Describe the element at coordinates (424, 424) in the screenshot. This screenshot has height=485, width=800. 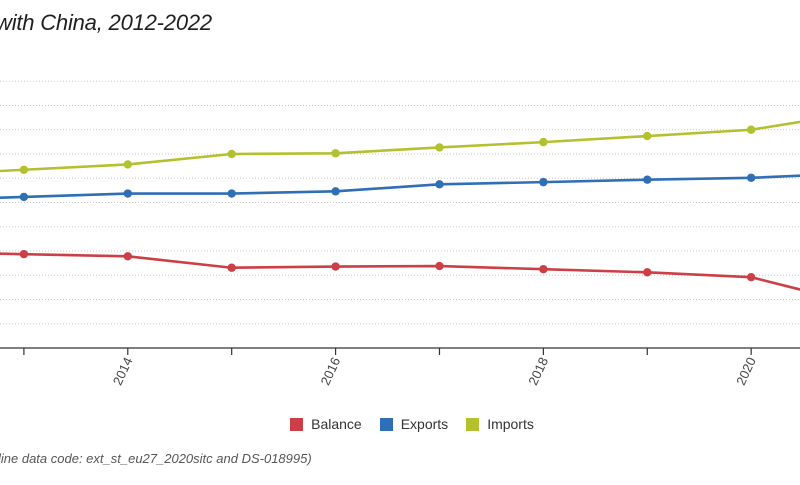
I see `legend-label: Exports` at that location.